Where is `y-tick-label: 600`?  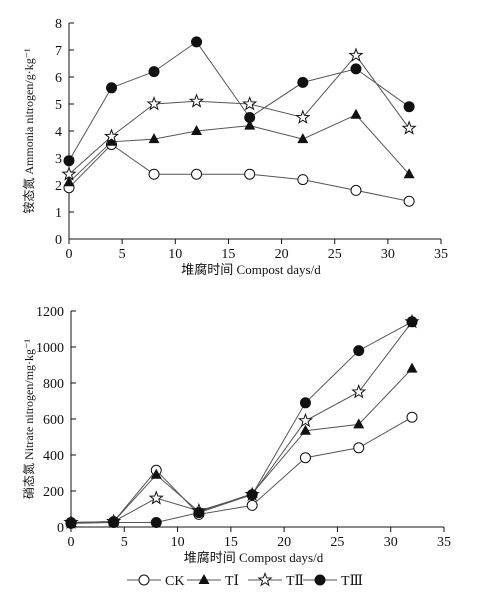
y-tick-label: 600 is located at coordinates (53, 420).